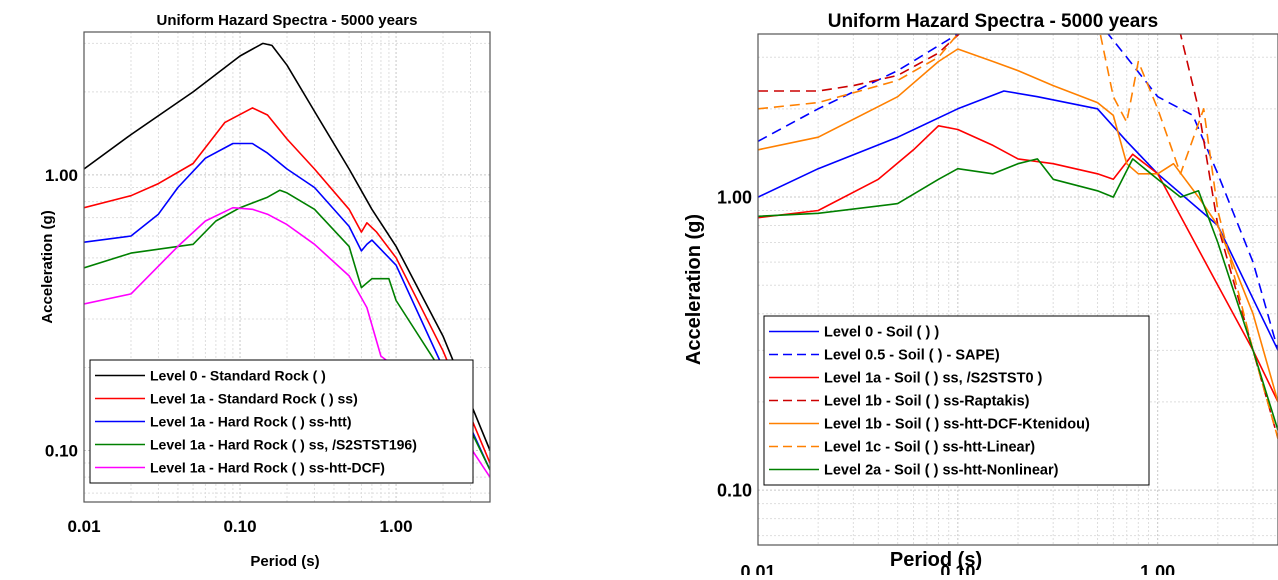 This screenshot has width=1278, height=580. What do you see at coordinates (284, 561) in the screenshot?
I see `chart-0-xlabel: Period (s)` at bounding box center [284, 561].